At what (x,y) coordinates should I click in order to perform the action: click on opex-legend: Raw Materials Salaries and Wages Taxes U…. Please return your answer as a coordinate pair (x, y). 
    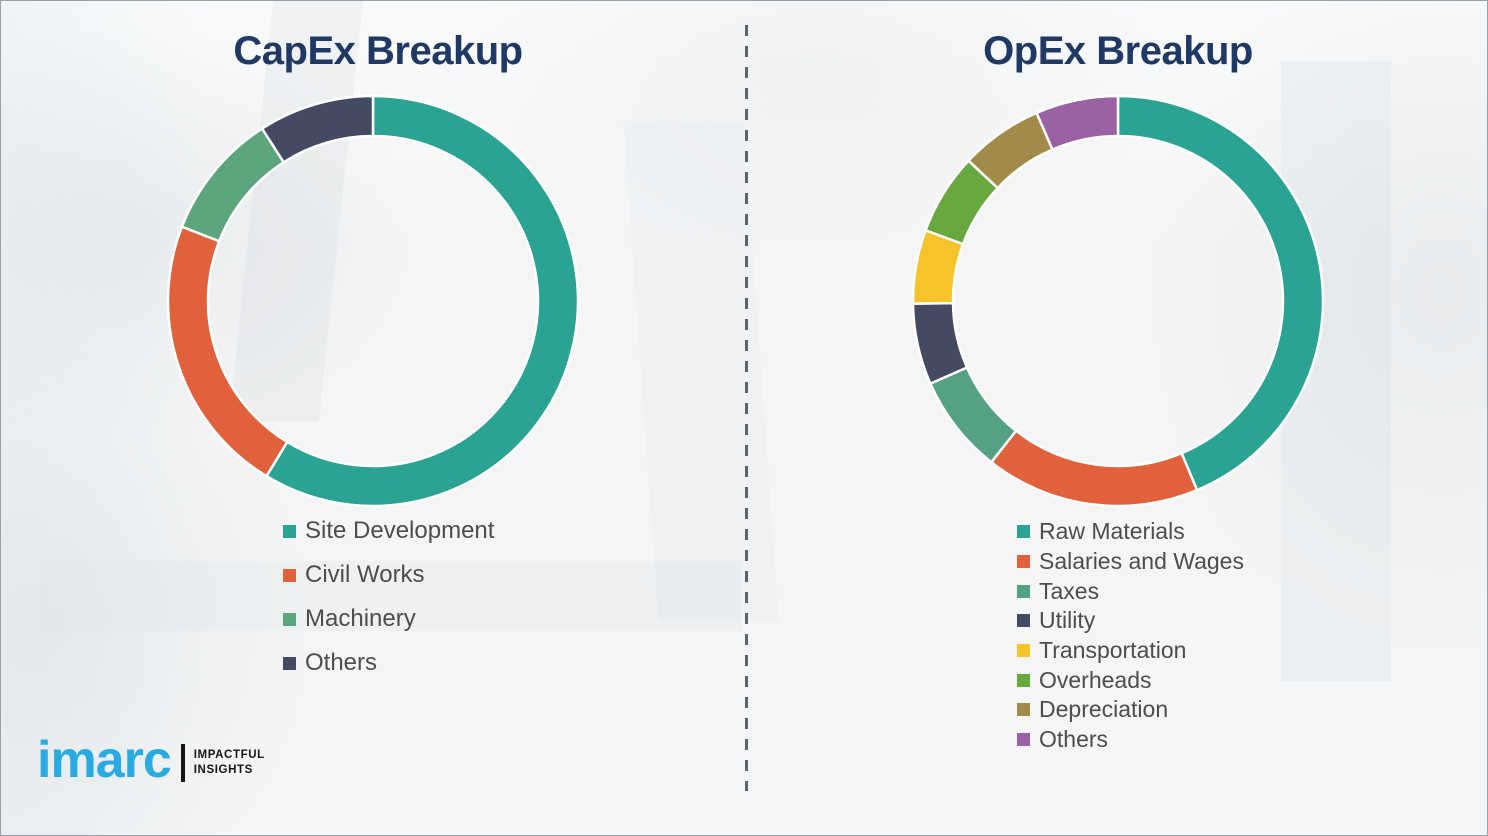
    Looking at the image, I should click on (1130, 636).